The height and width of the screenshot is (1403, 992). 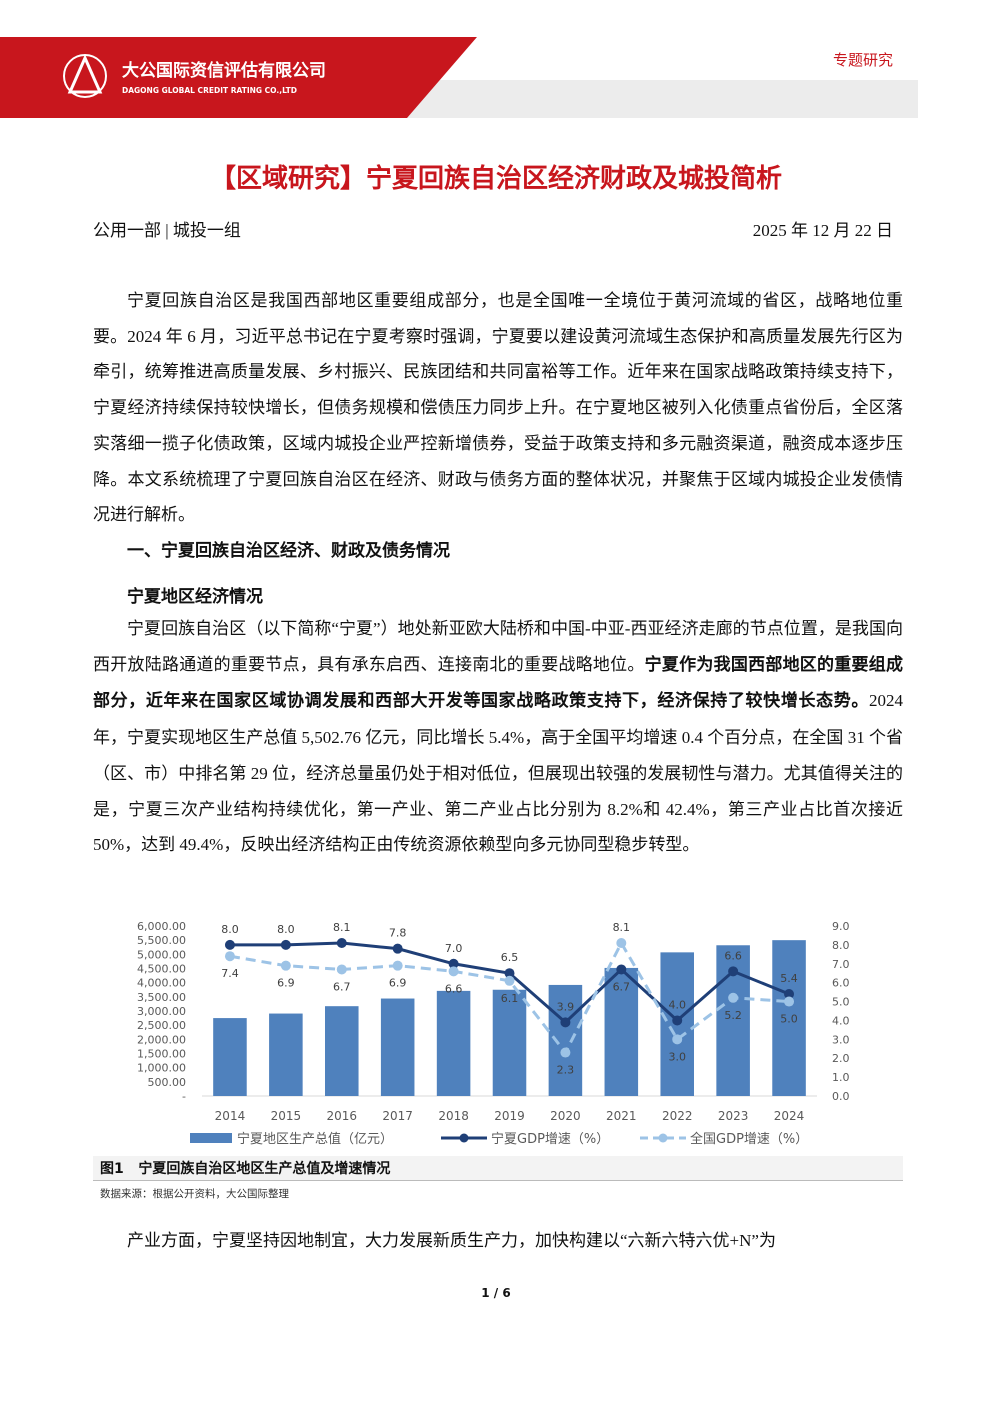 I want to click on red-band, so click(x=238, y=77).